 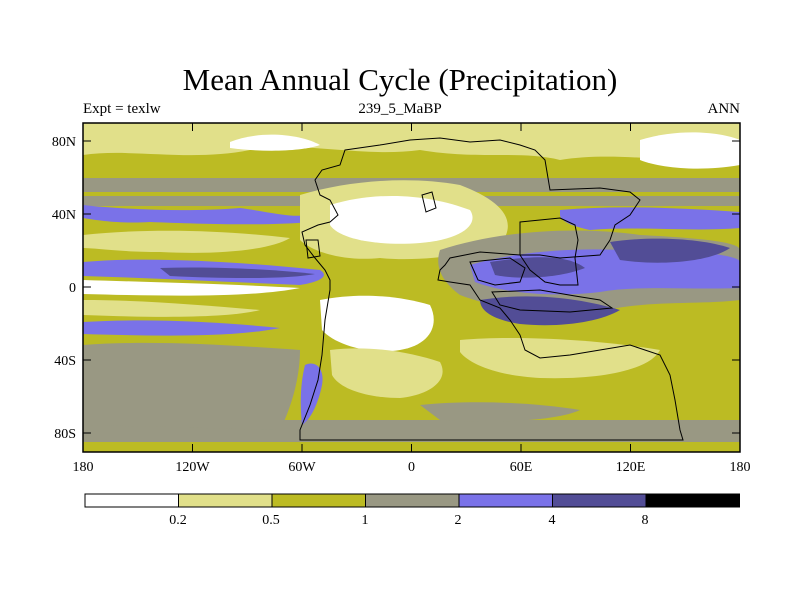 What do you see at coordinates (181, 328) in the screenshot?
I see `spcz-wet` at bounding box center [181, 328].